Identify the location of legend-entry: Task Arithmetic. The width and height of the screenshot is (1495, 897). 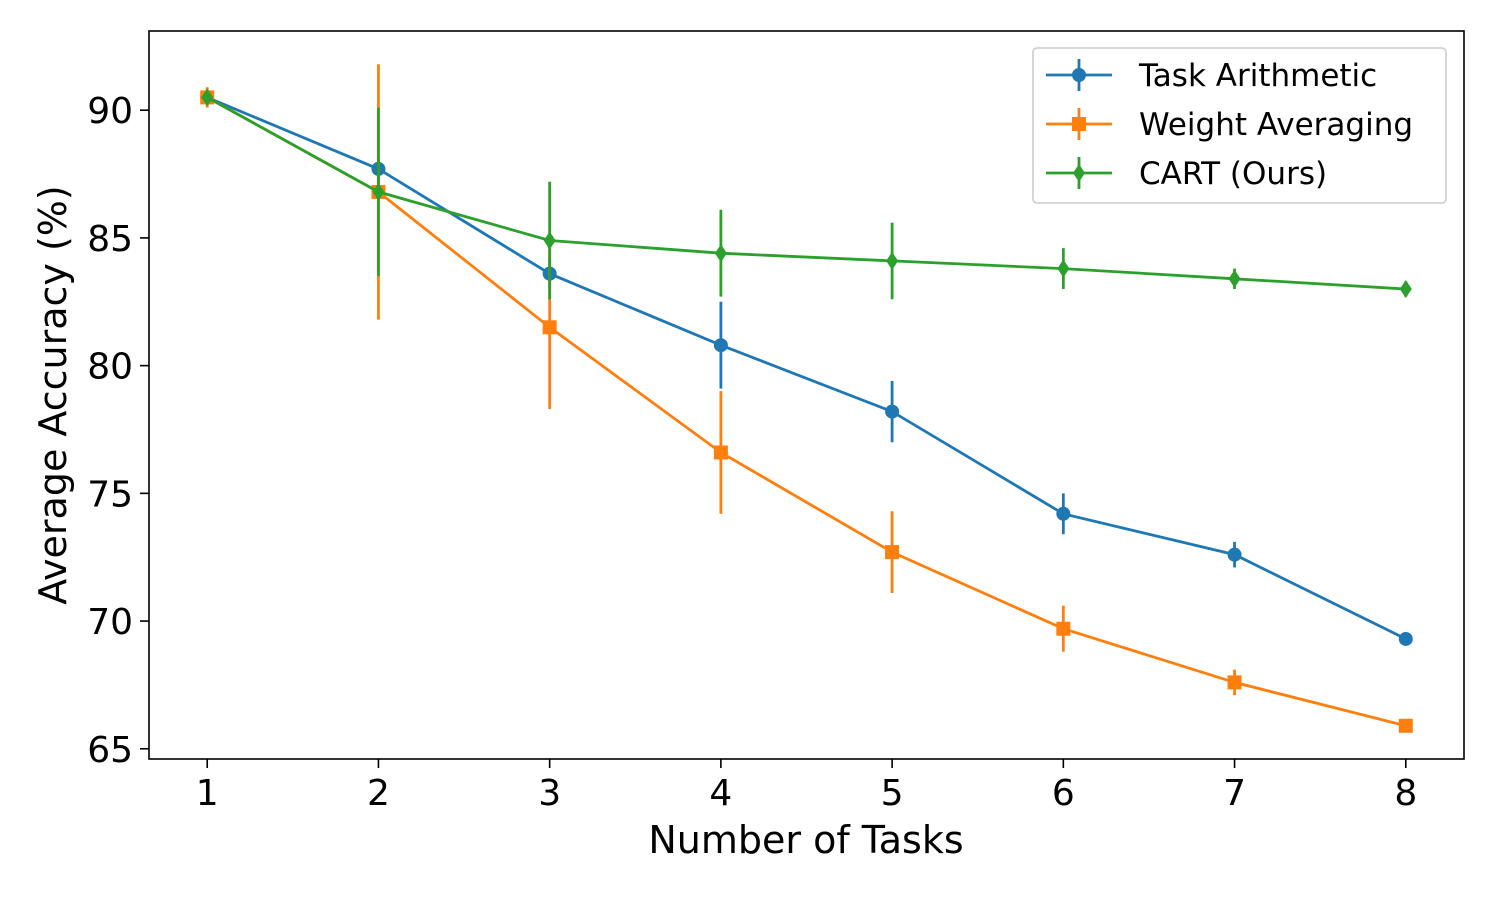
(1211, 76).